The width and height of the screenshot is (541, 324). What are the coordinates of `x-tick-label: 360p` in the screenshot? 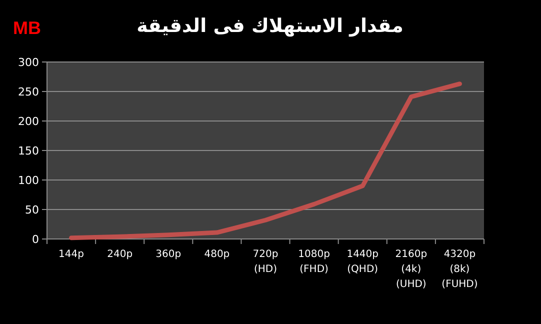 It's located at (169, 254).